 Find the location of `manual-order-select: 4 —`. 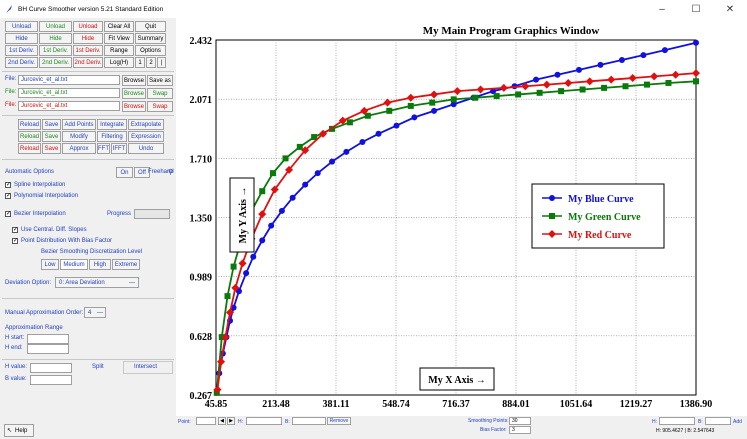

manual-order-select: 4 — is located at coordinates (95, 312).